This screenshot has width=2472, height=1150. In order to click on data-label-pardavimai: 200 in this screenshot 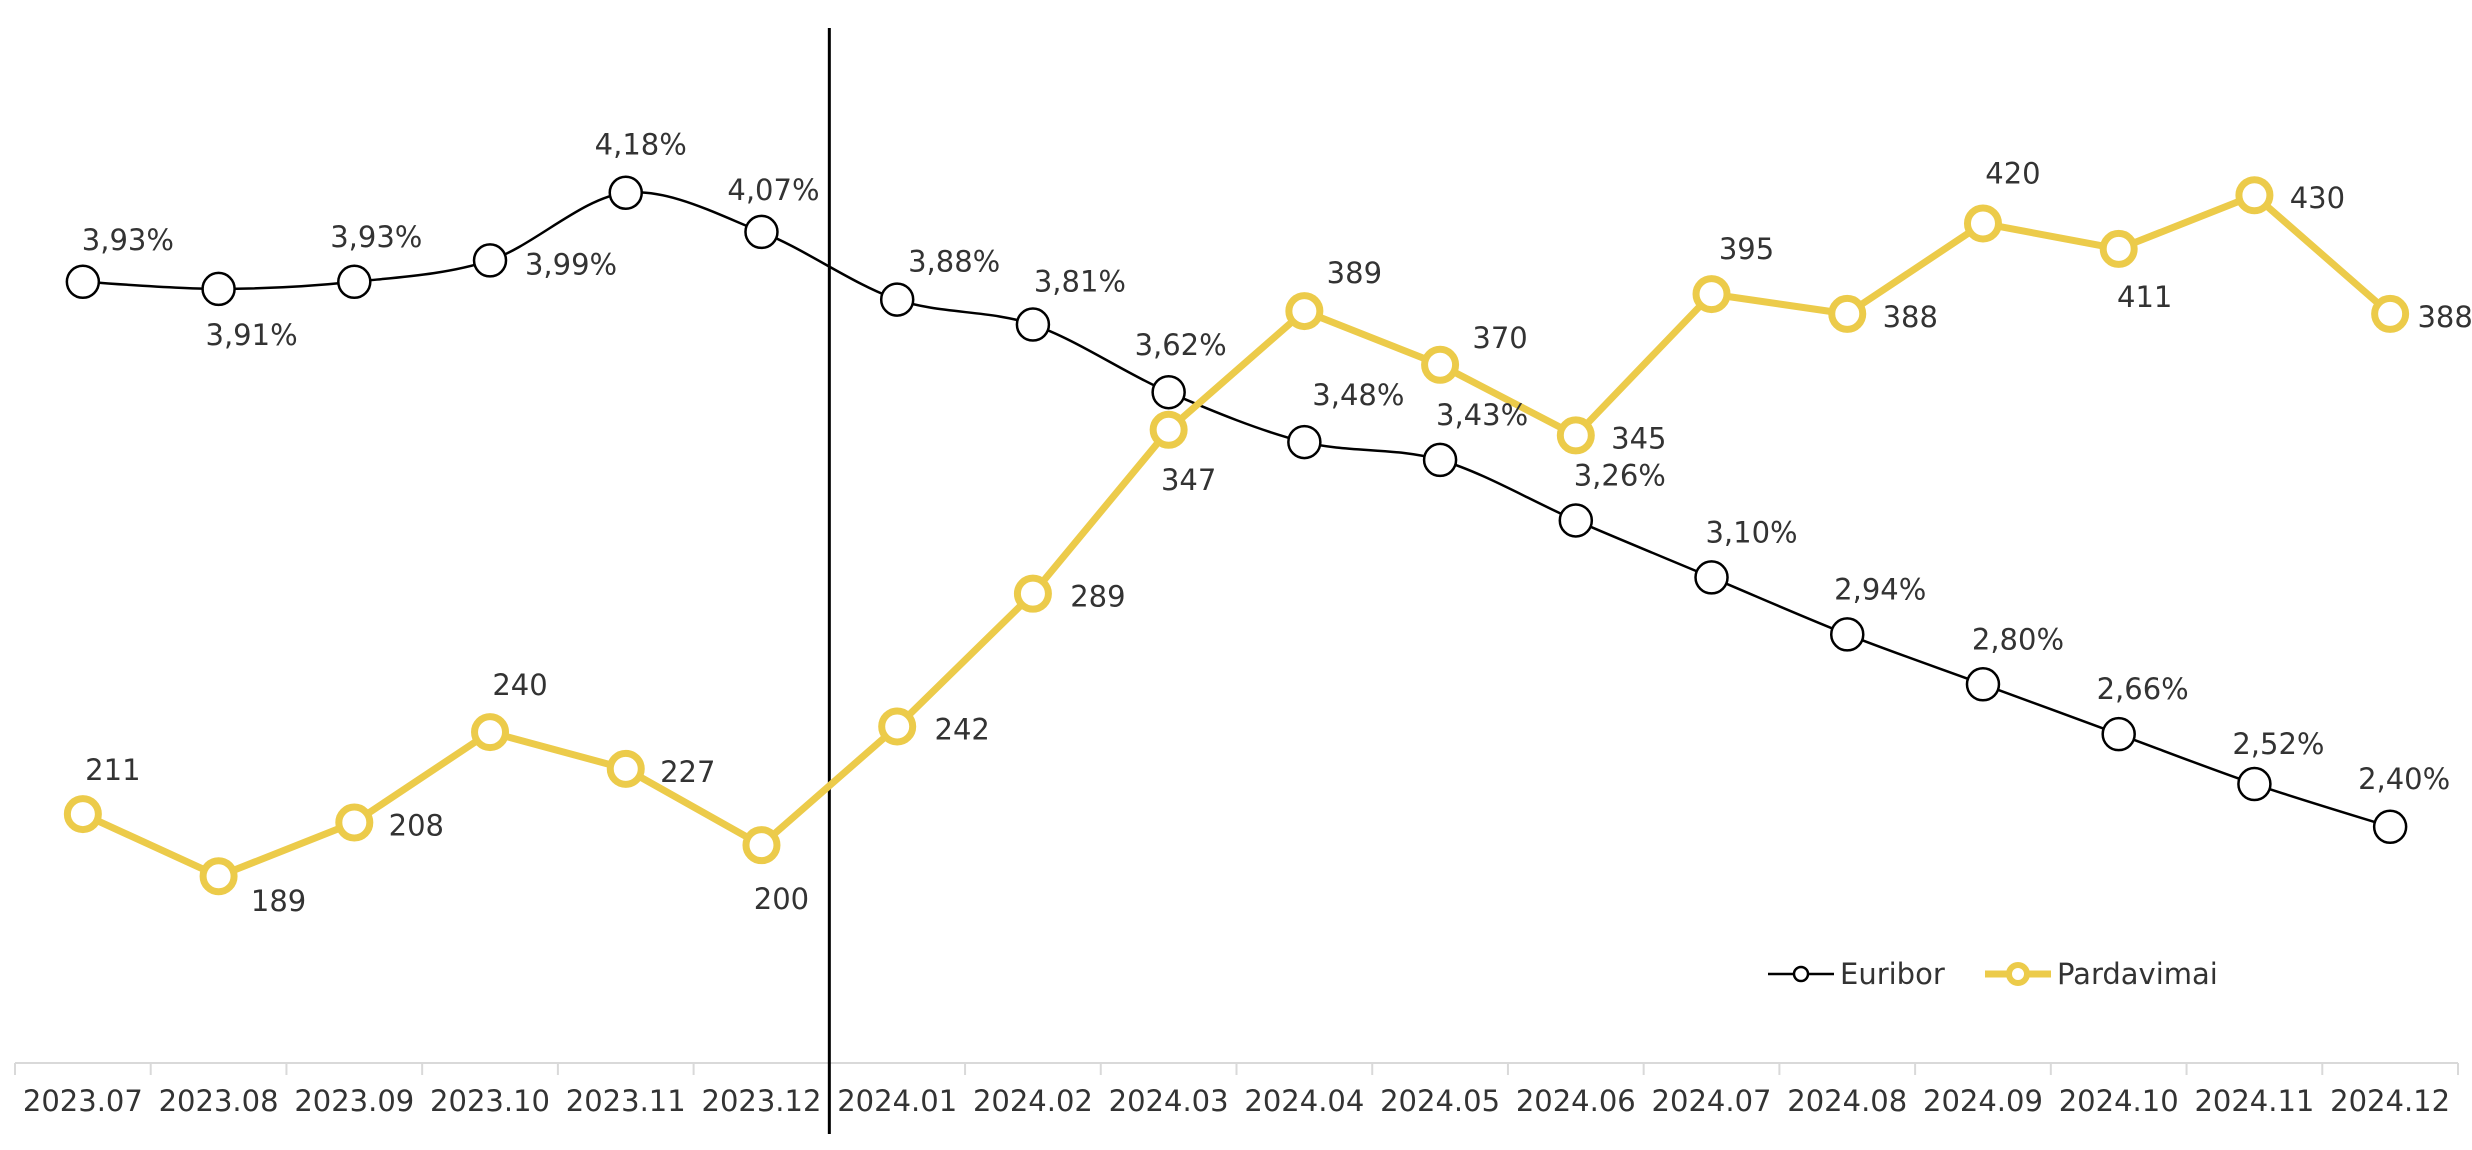, I will do `click(781, 899)`.